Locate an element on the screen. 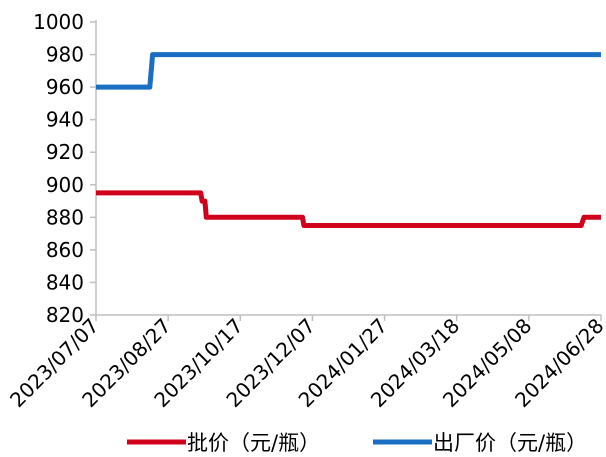  legend-label-series-1: 批价（元/瓶） is located at coordinates (253, 443).